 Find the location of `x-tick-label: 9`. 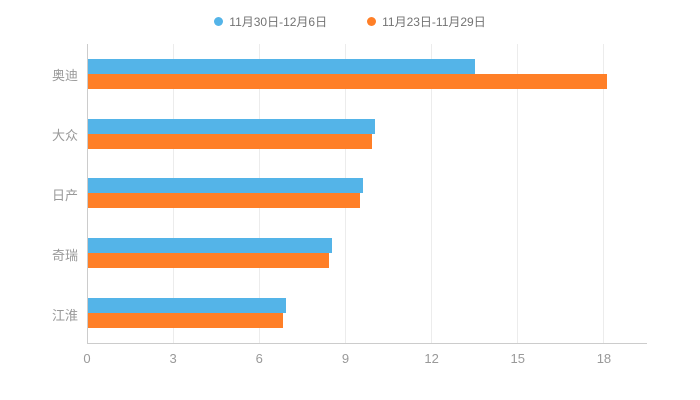

x-tick-label: 9 is located at coordinates (345, 358).